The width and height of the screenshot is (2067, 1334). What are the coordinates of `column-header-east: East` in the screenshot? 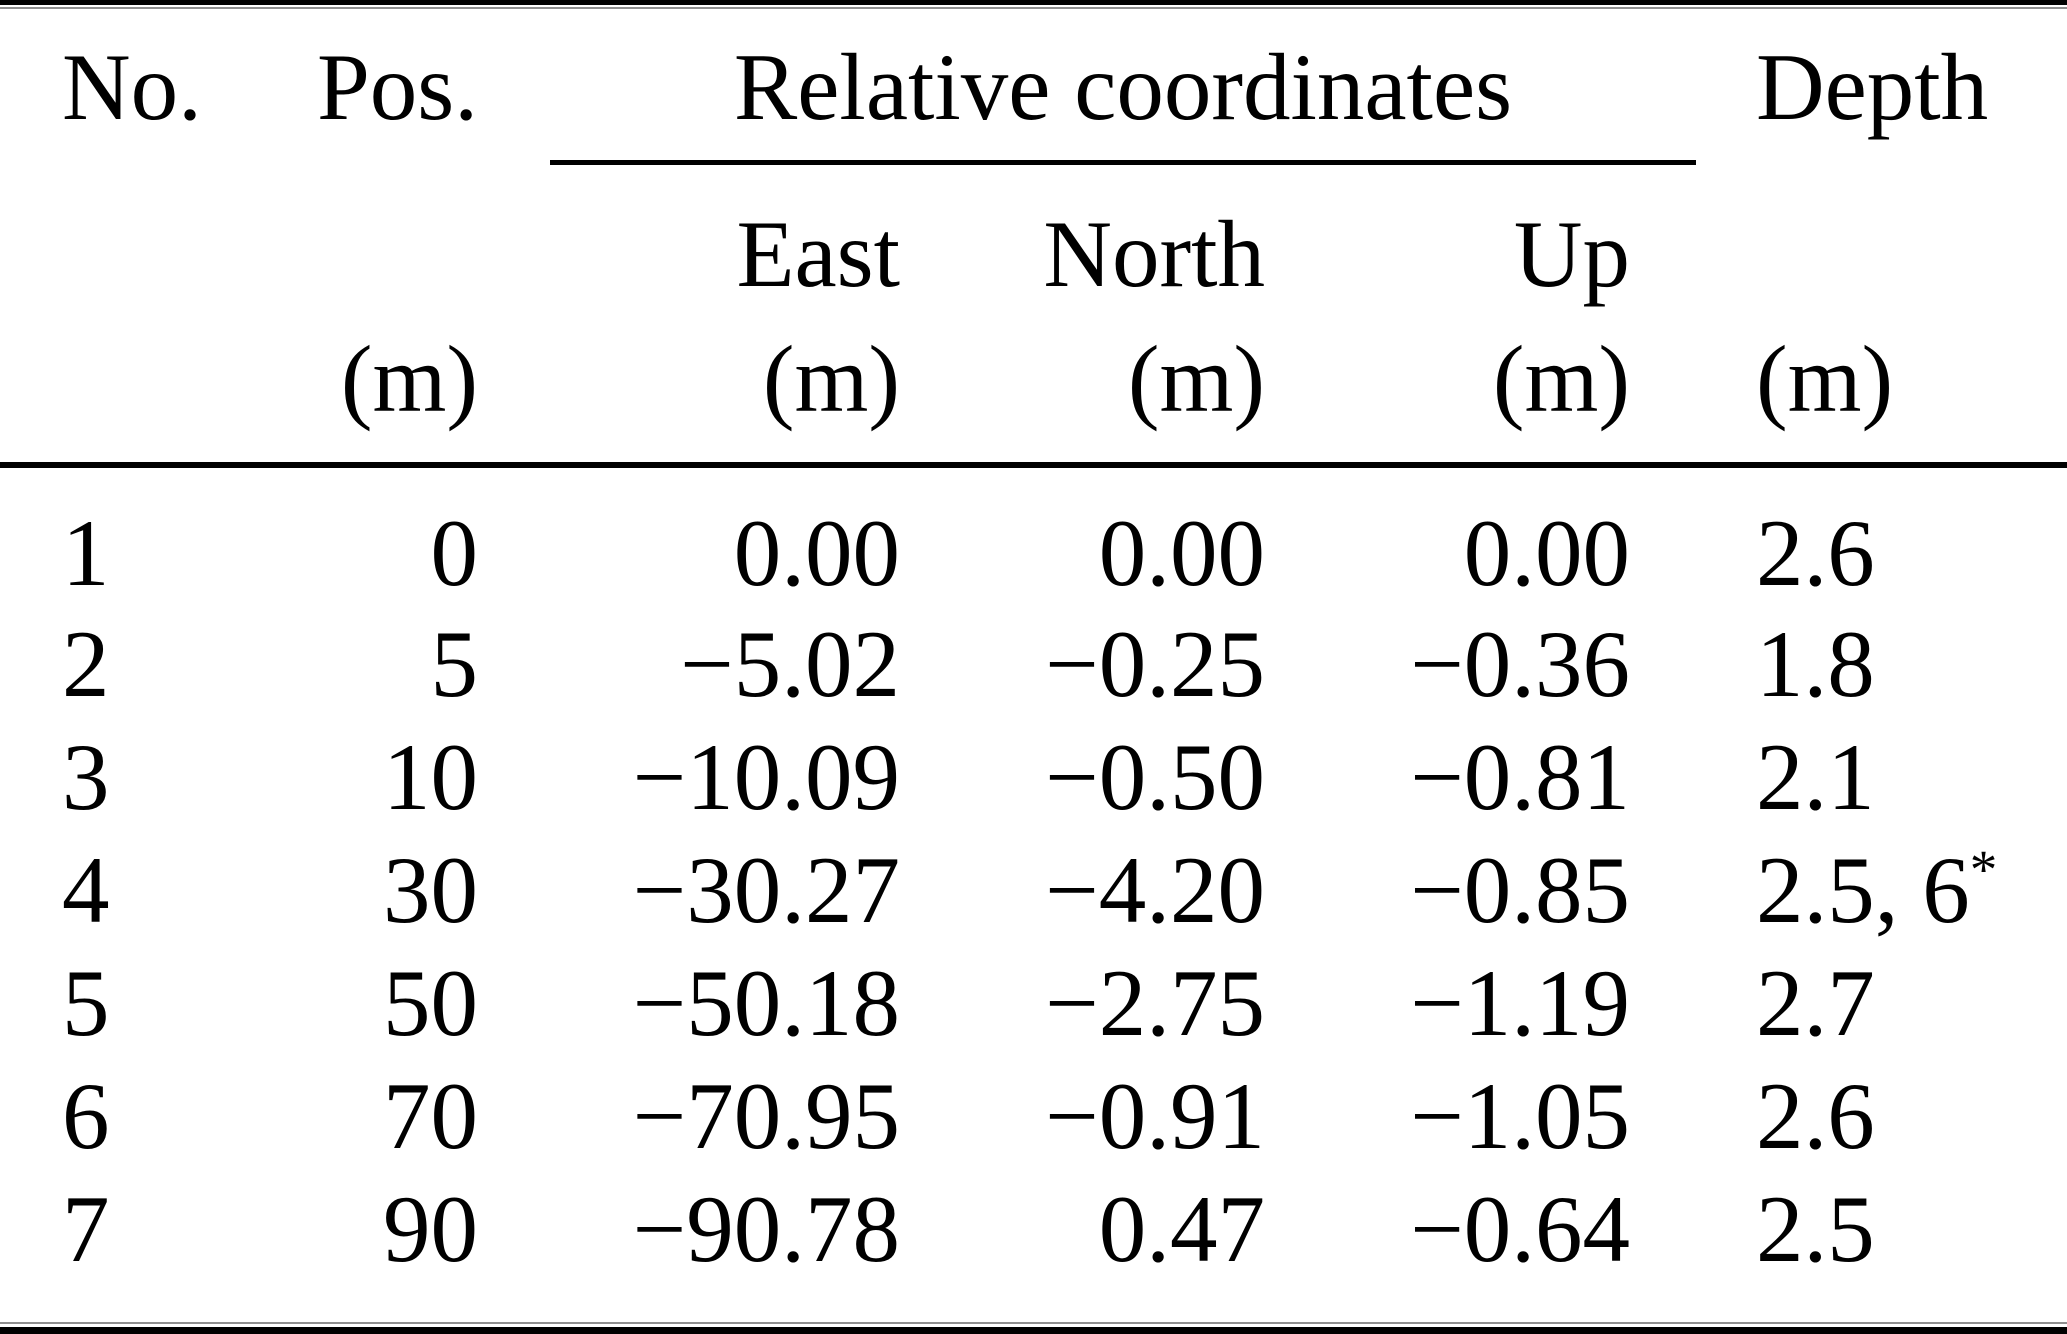 It's located at (818, 254).